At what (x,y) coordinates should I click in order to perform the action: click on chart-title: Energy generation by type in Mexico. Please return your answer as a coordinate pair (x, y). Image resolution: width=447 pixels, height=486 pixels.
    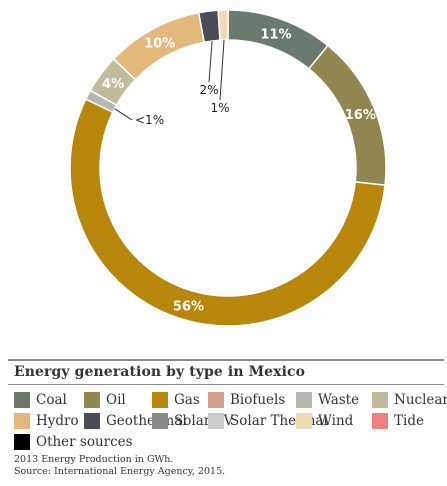
    Looking at the image, I should click on (160, 372).